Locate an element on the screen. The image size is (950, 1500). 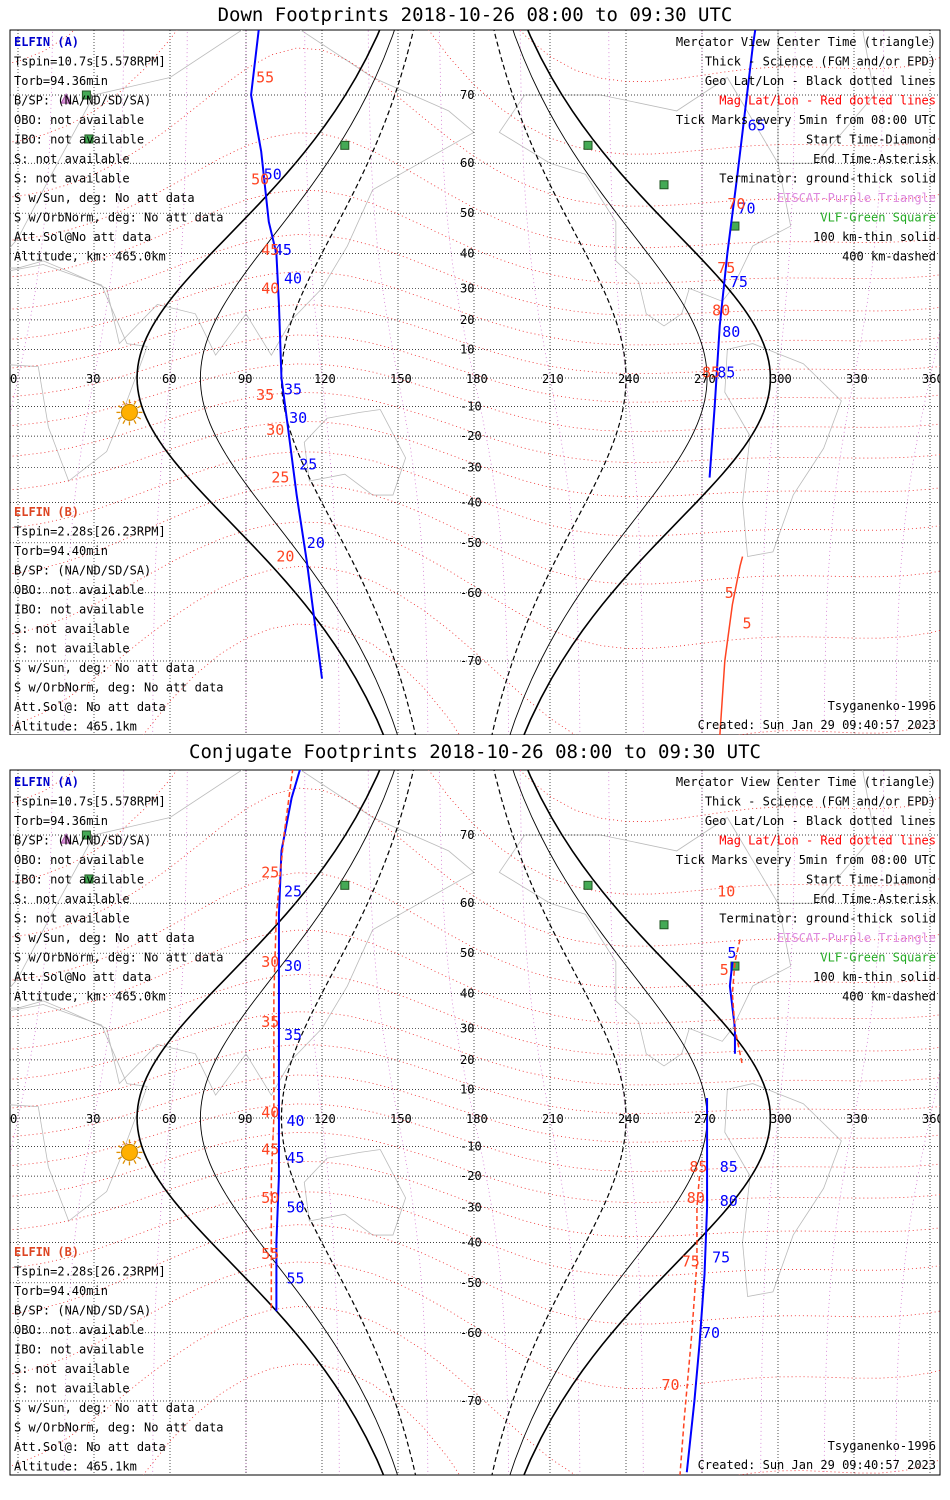
tick-mark-label: 85 is located at coordinates (698, 1167).